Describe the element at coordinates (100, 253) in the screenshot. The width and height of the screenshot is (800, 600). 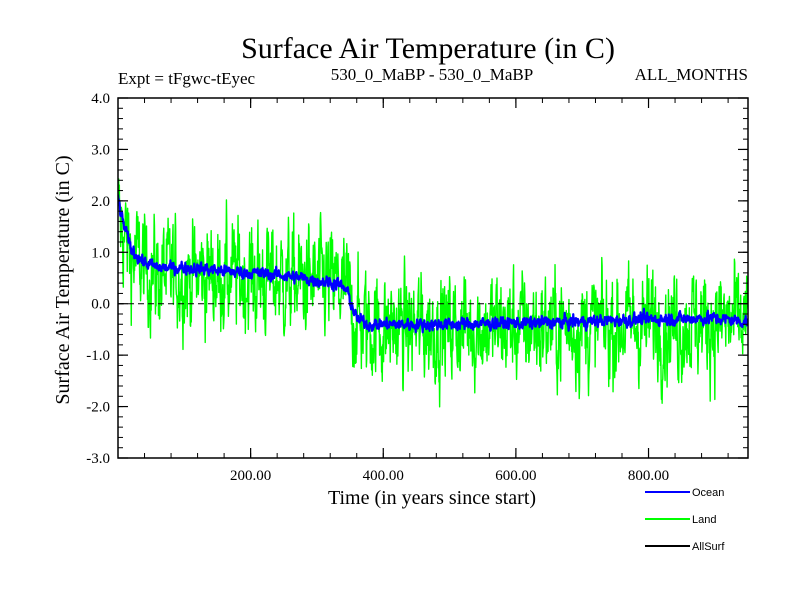
I see `y-tick-label: 1.0` at that location.